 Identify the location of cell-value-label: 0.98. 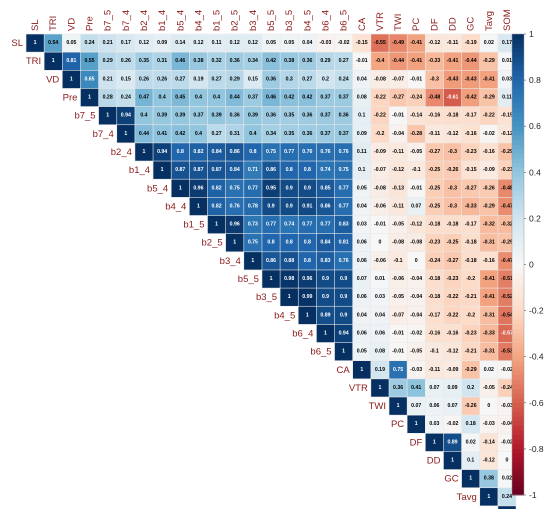
(289, 279).